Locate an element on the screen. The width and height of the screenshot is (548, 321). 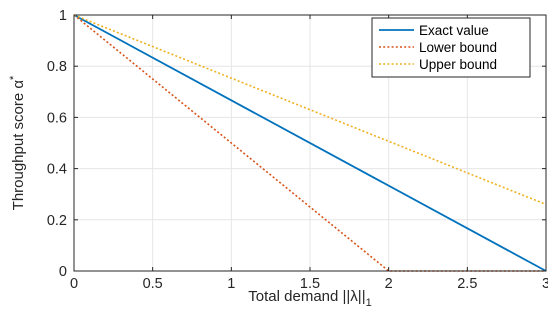
legend-box is located at coordinates (451, 47).